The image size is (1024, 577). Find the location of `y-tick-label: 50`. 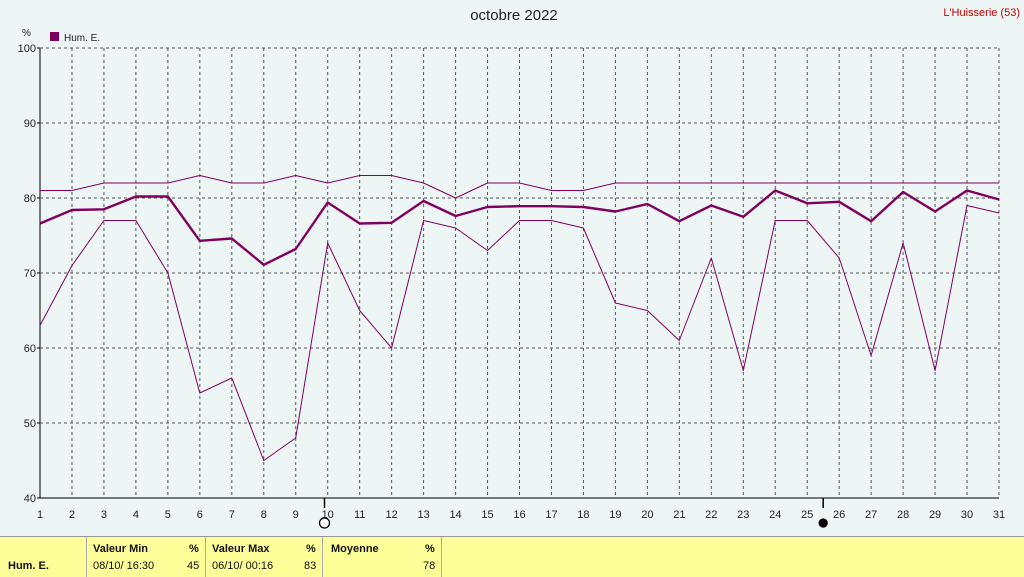

y-tick-label: 50 is located at coordinates (30, 424).